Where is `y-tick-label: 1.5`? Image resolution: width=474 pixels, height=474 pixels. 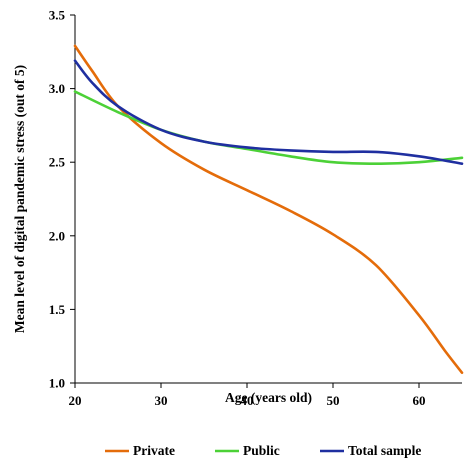
y-tick-label: 1.5 is located at coordinates (57, 309).